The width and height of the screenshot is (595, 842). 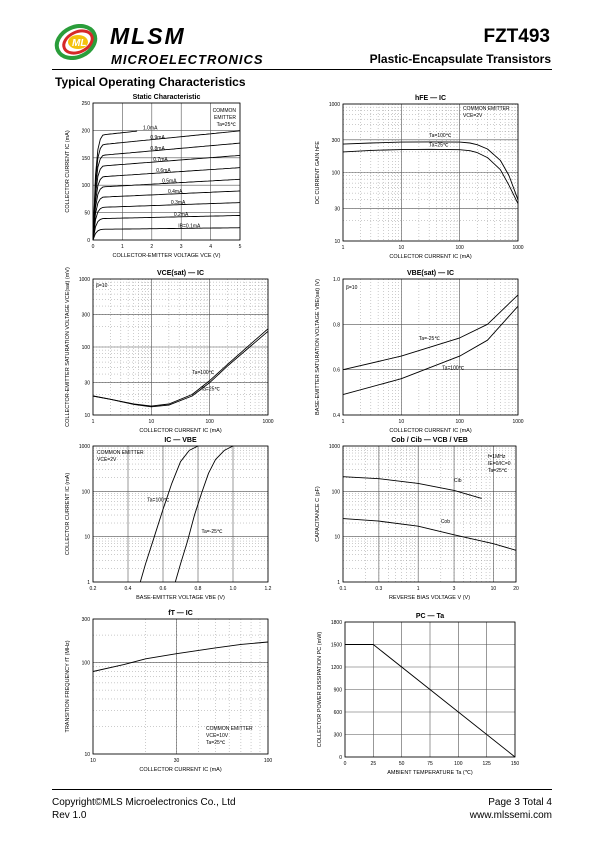 What do you see at coordinates (160, 160) in the screenshot?
I see `series-label: 0.7mA` at bounding box center [160, 160].